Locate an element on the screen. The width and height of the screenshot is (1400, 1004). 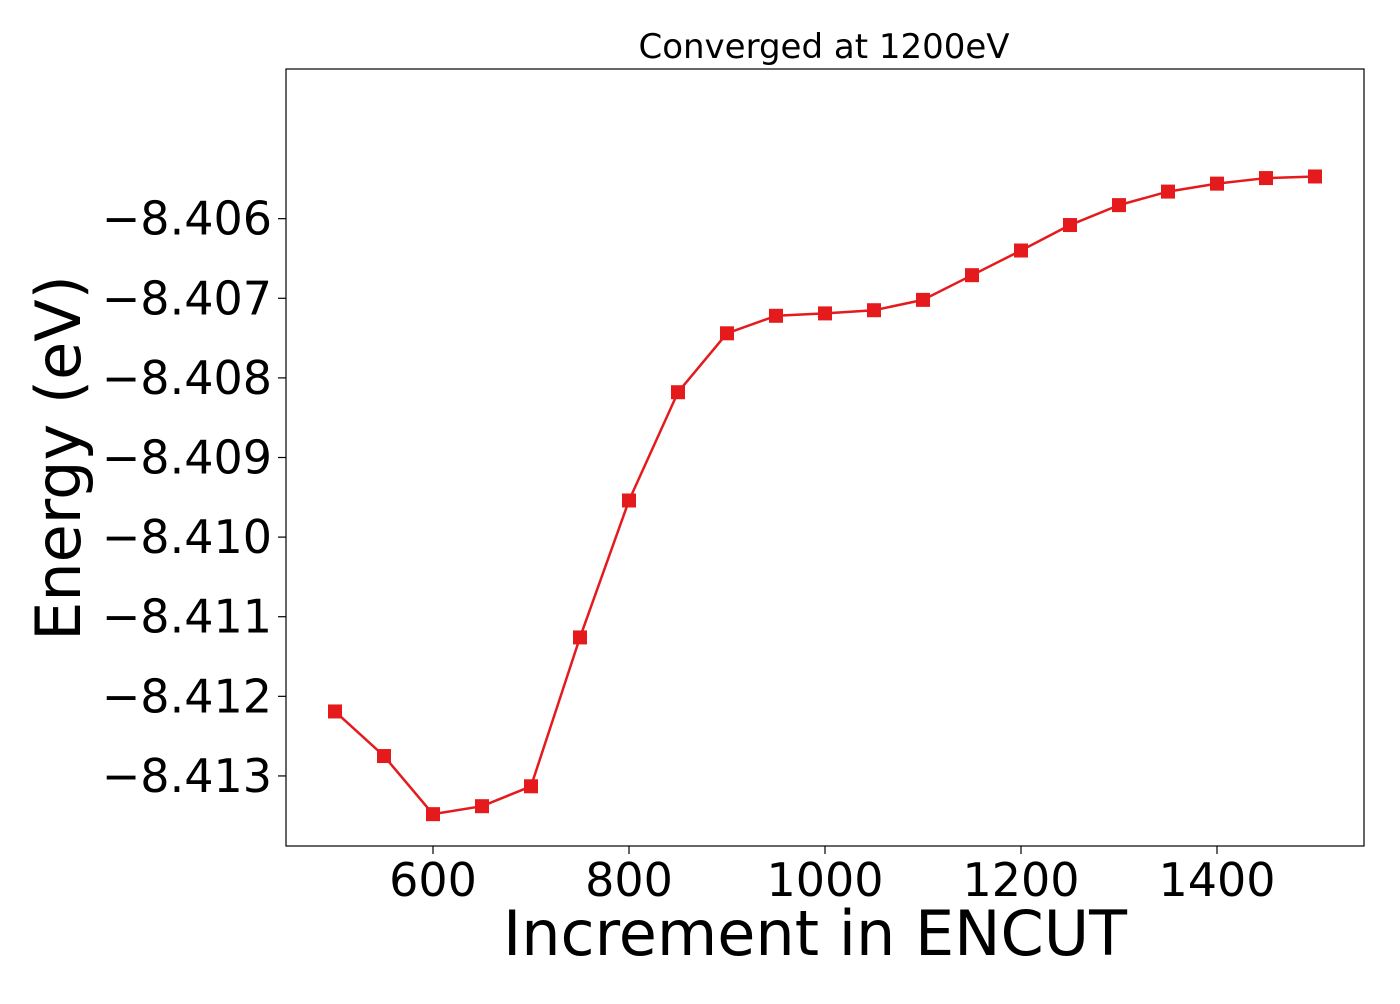
y-tick-label: −8.407 is located at coordinates (187, 298).